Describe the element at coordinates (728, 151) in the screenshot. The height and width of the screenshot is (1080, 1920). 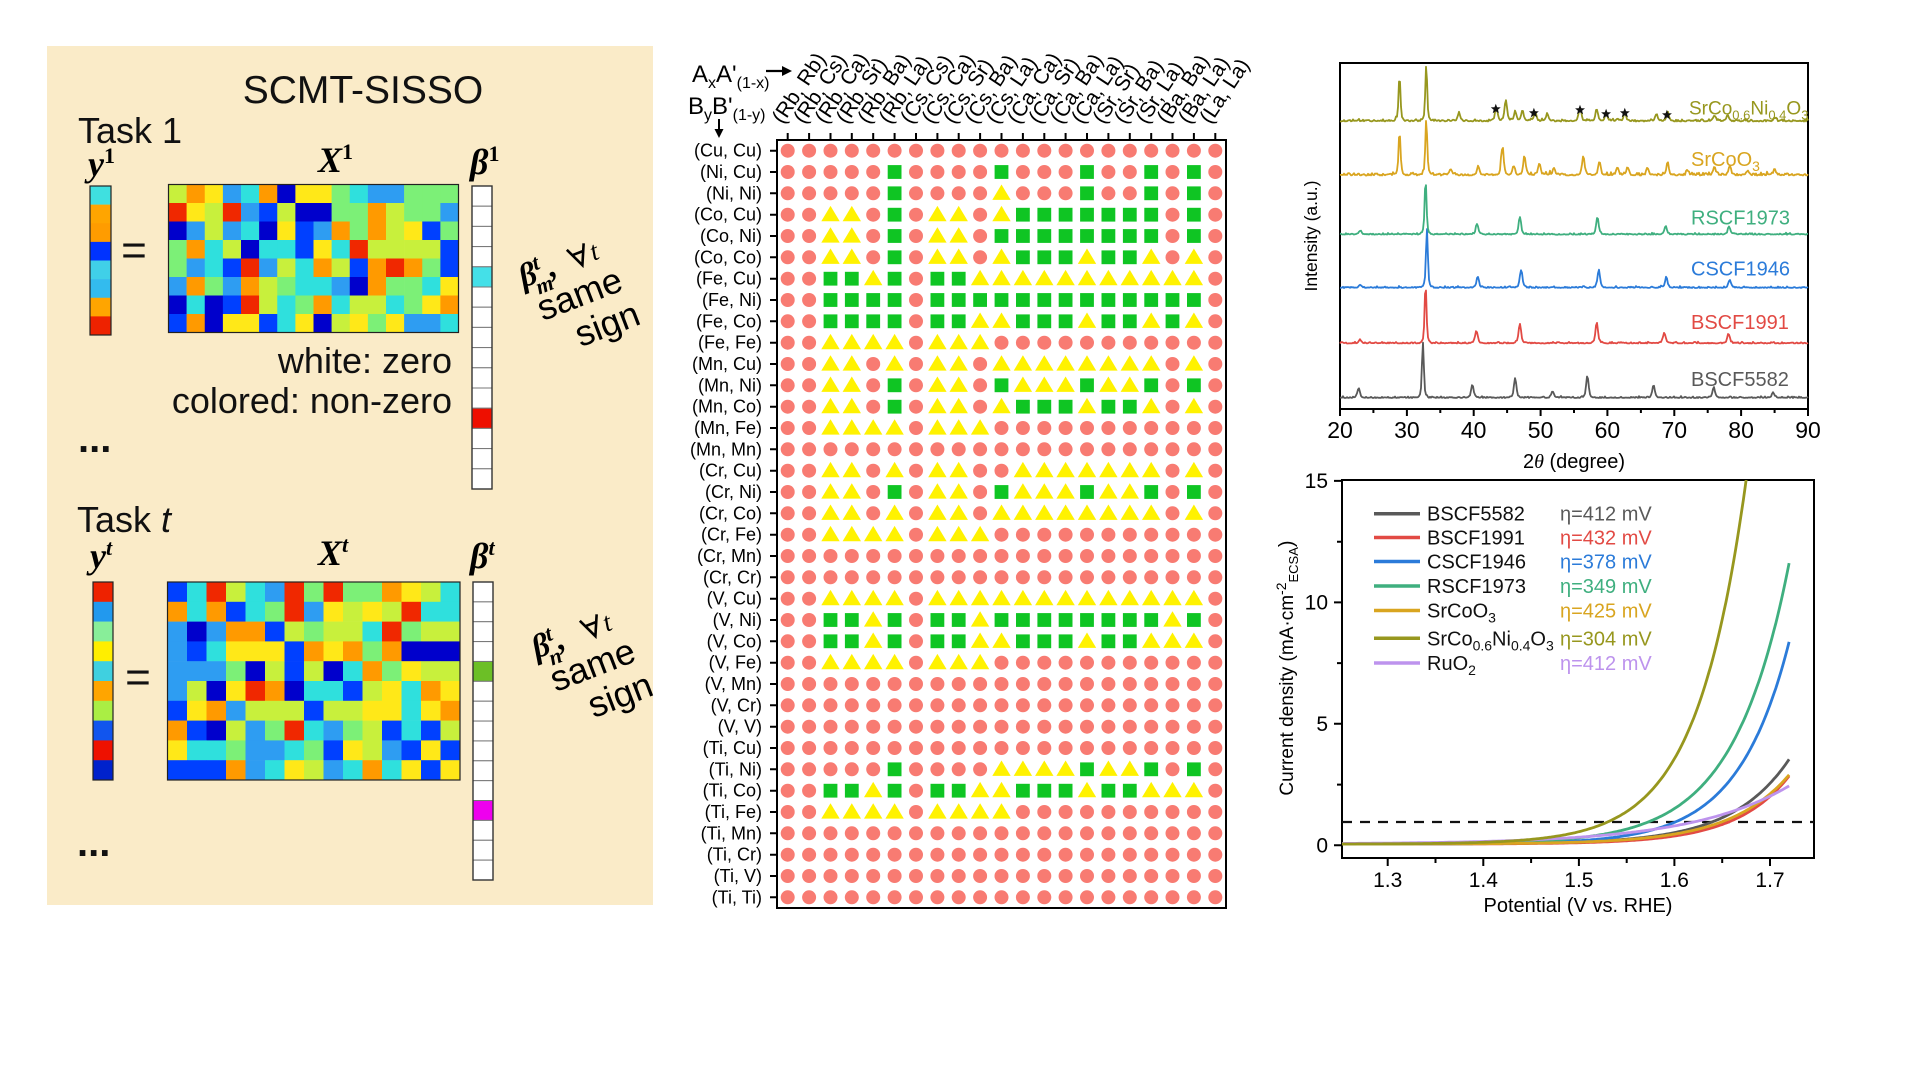
I see `svg-text: (Cu, Cu)` at that location.